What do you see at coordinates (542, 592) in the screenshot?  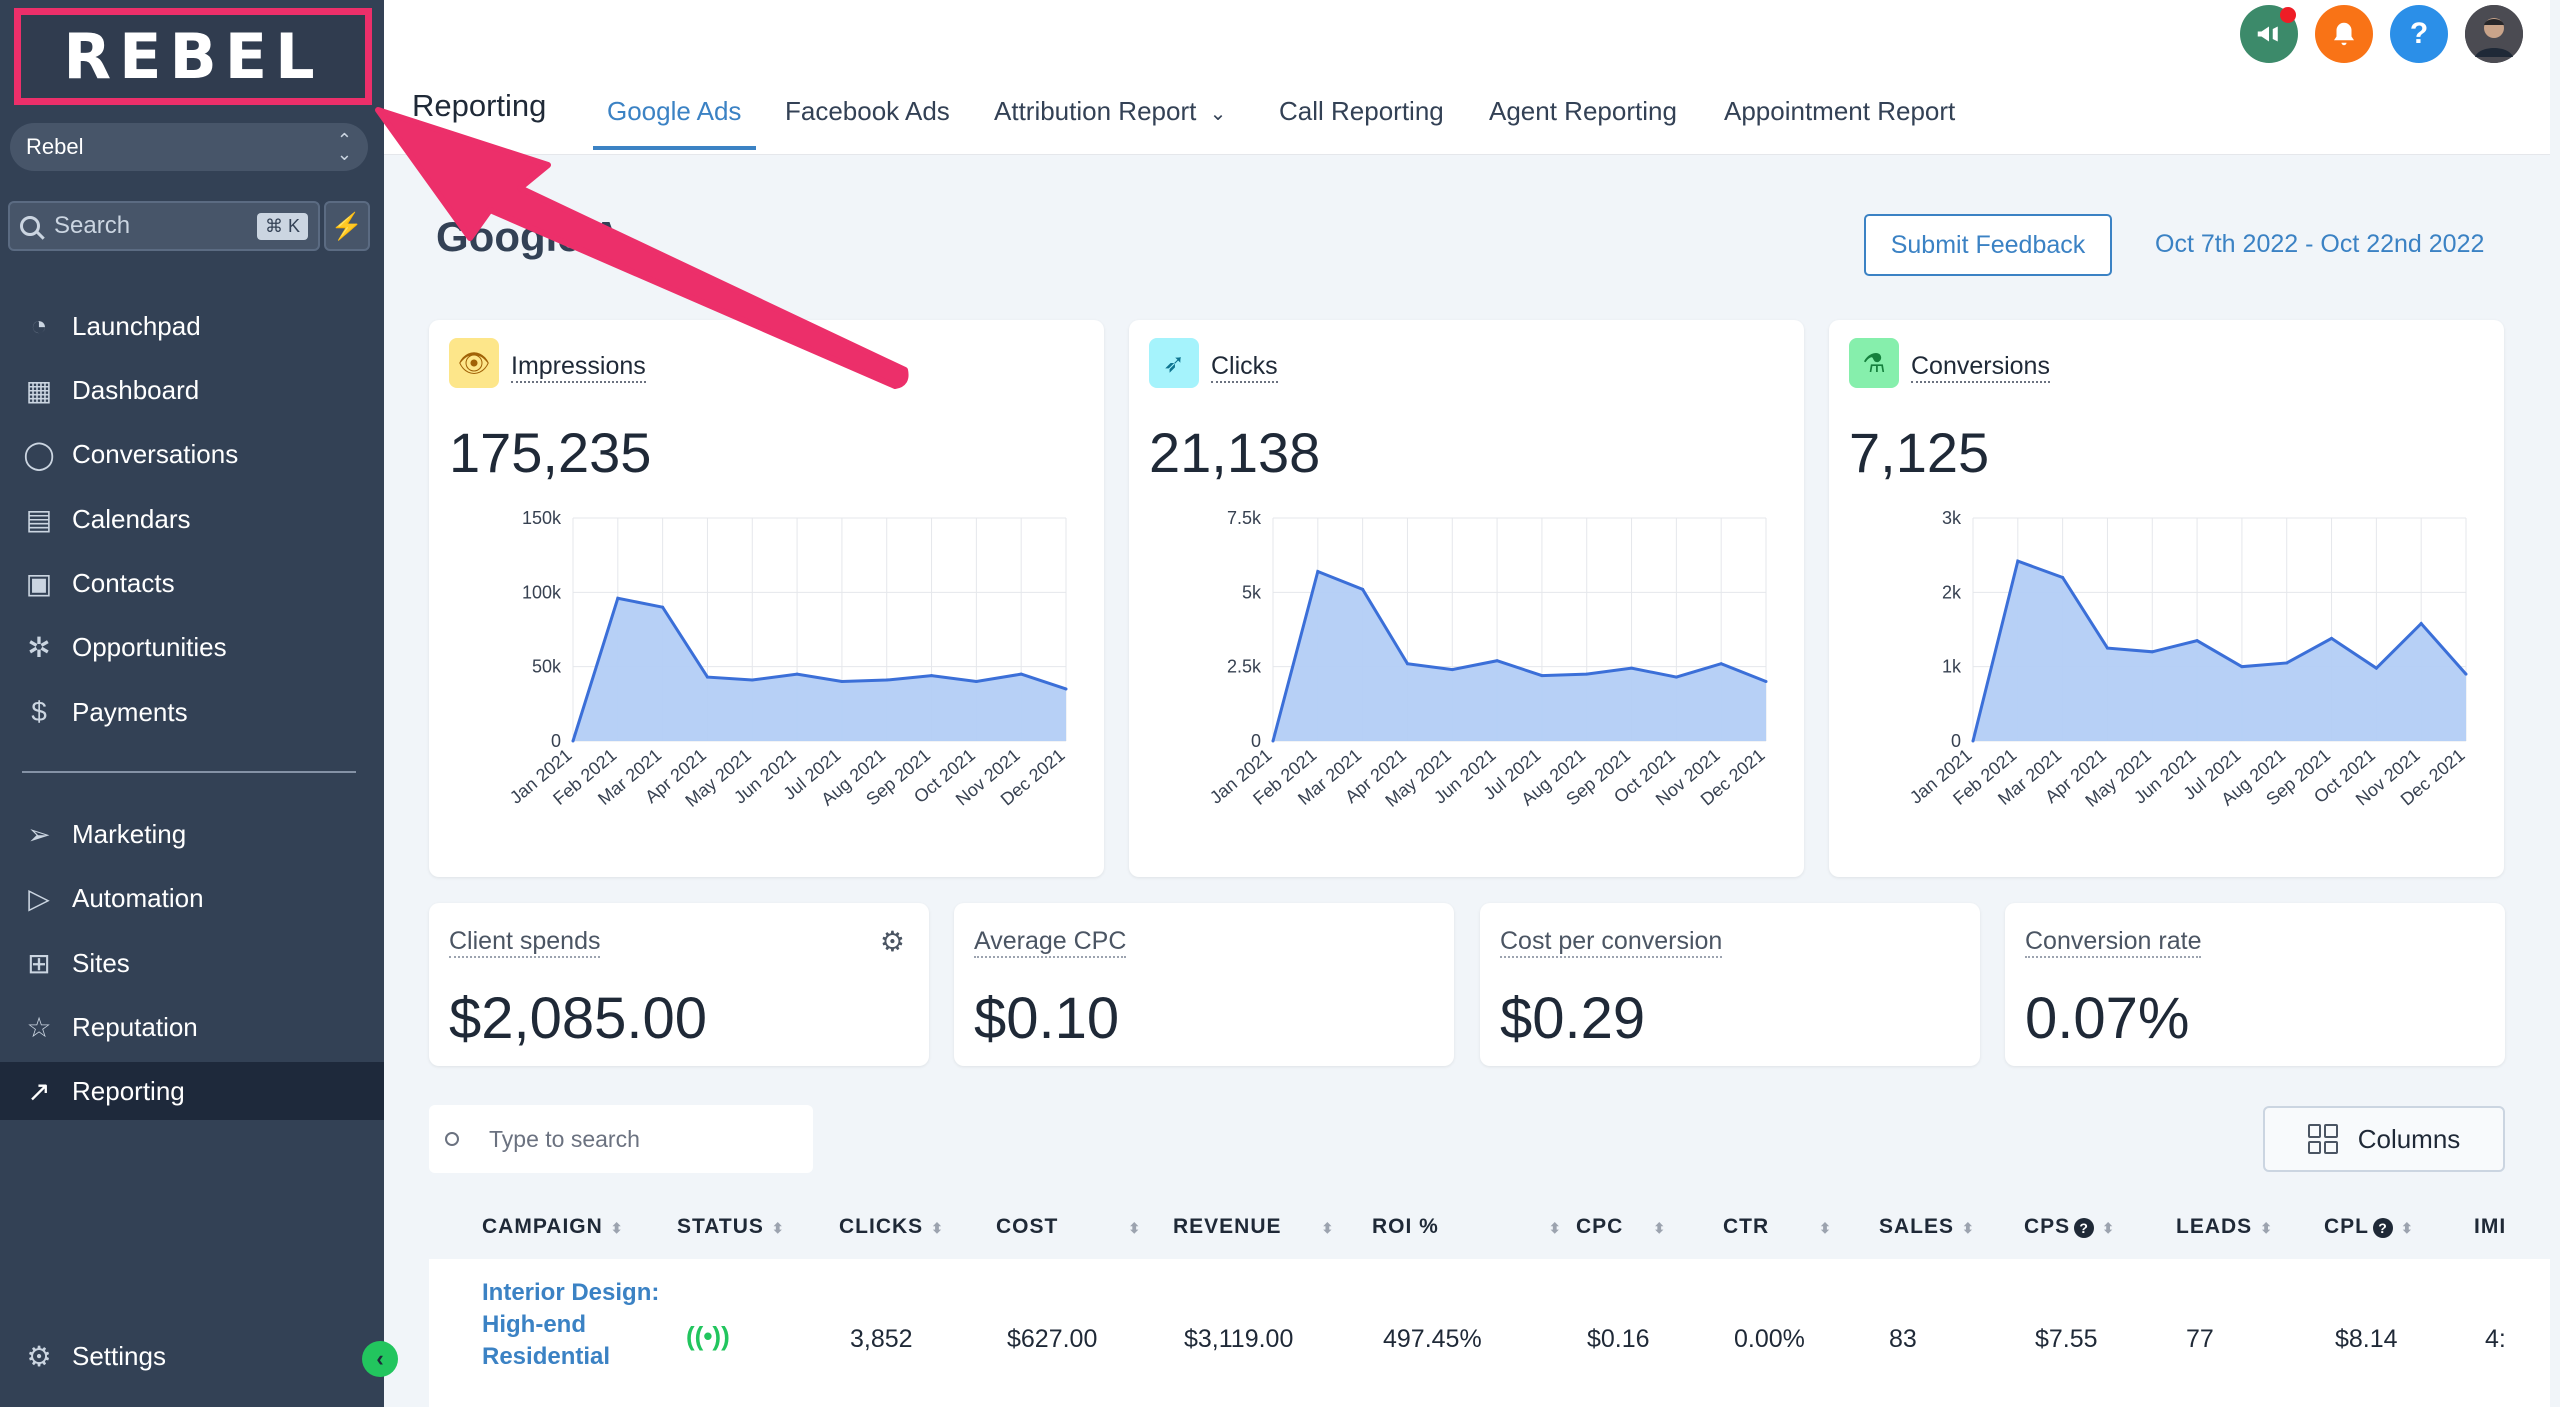 I see `y-tick-label: 100k` at bounding box center [542, 592].